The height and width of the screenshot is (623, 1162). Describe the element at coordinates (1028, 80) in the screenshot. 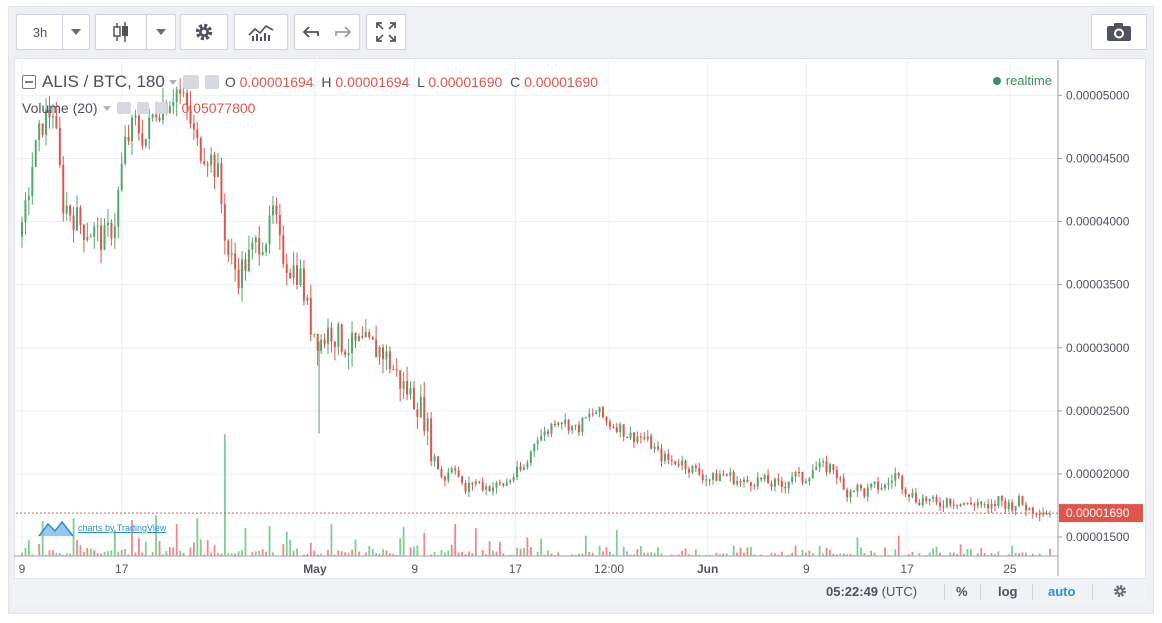

I see `realtime-label: realtime` at that location.